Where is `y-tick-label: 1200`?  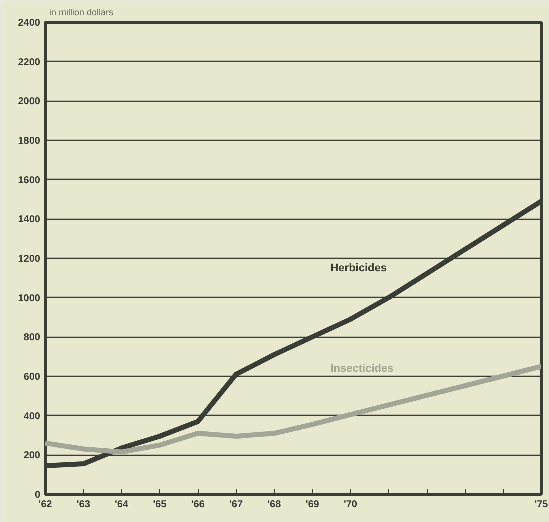 y-tick-label: 1200 is located at coordinates (29, 259).